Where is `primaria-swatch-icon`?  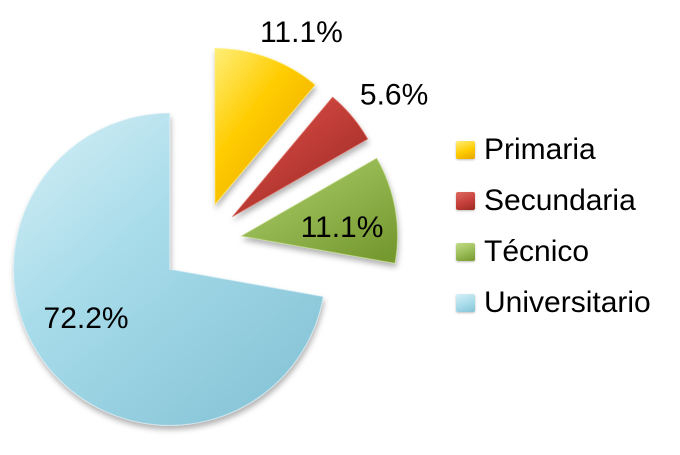
primaria-swatch-icon is located at coordinates (465, 150).